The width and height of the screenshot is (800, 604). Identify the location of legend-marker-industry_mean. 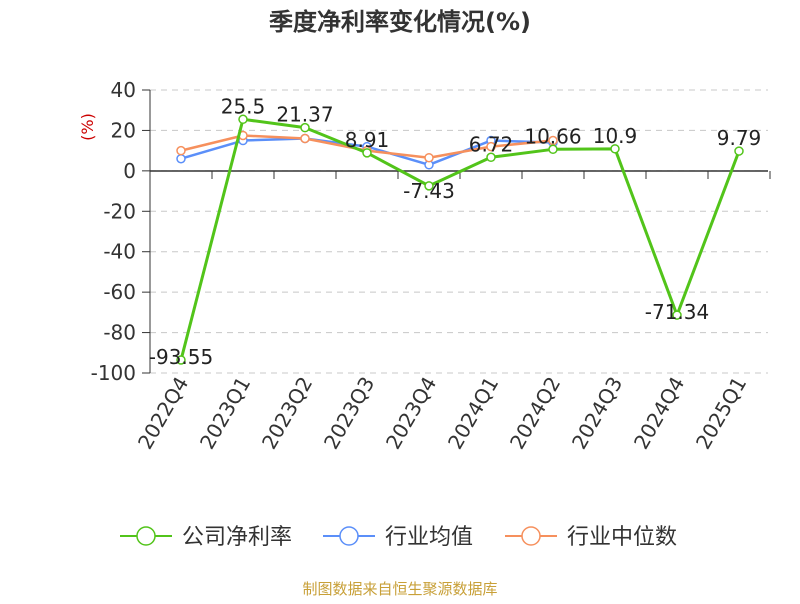
(349, 536).